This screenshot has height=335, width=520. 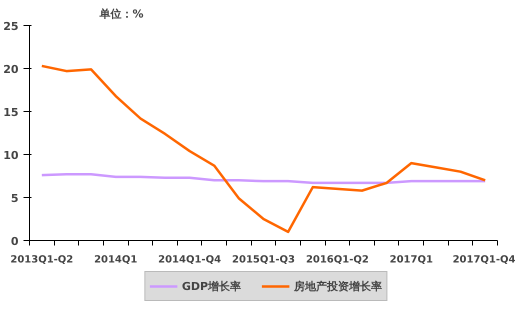 I want to click on x-tick-label: 2015Q1-Q3, so click(x=263, y=260).